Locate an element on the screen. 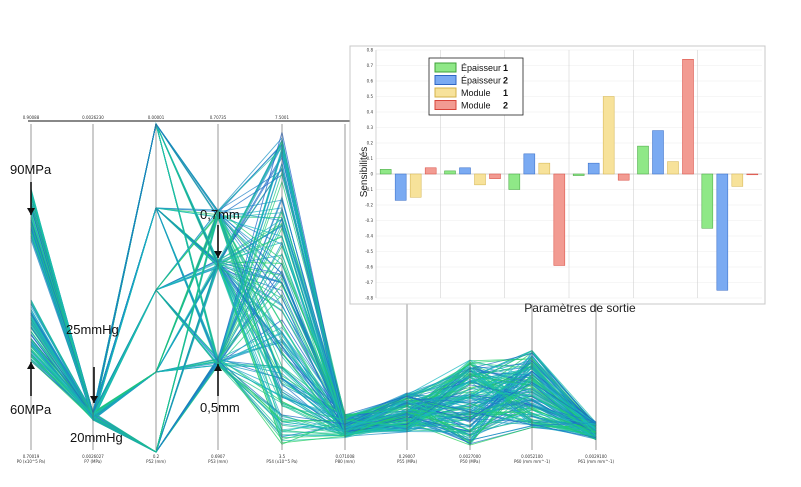 This screenshot has height=487, width=801. legend-number-3: 1 is located at coordinates (505, 93).